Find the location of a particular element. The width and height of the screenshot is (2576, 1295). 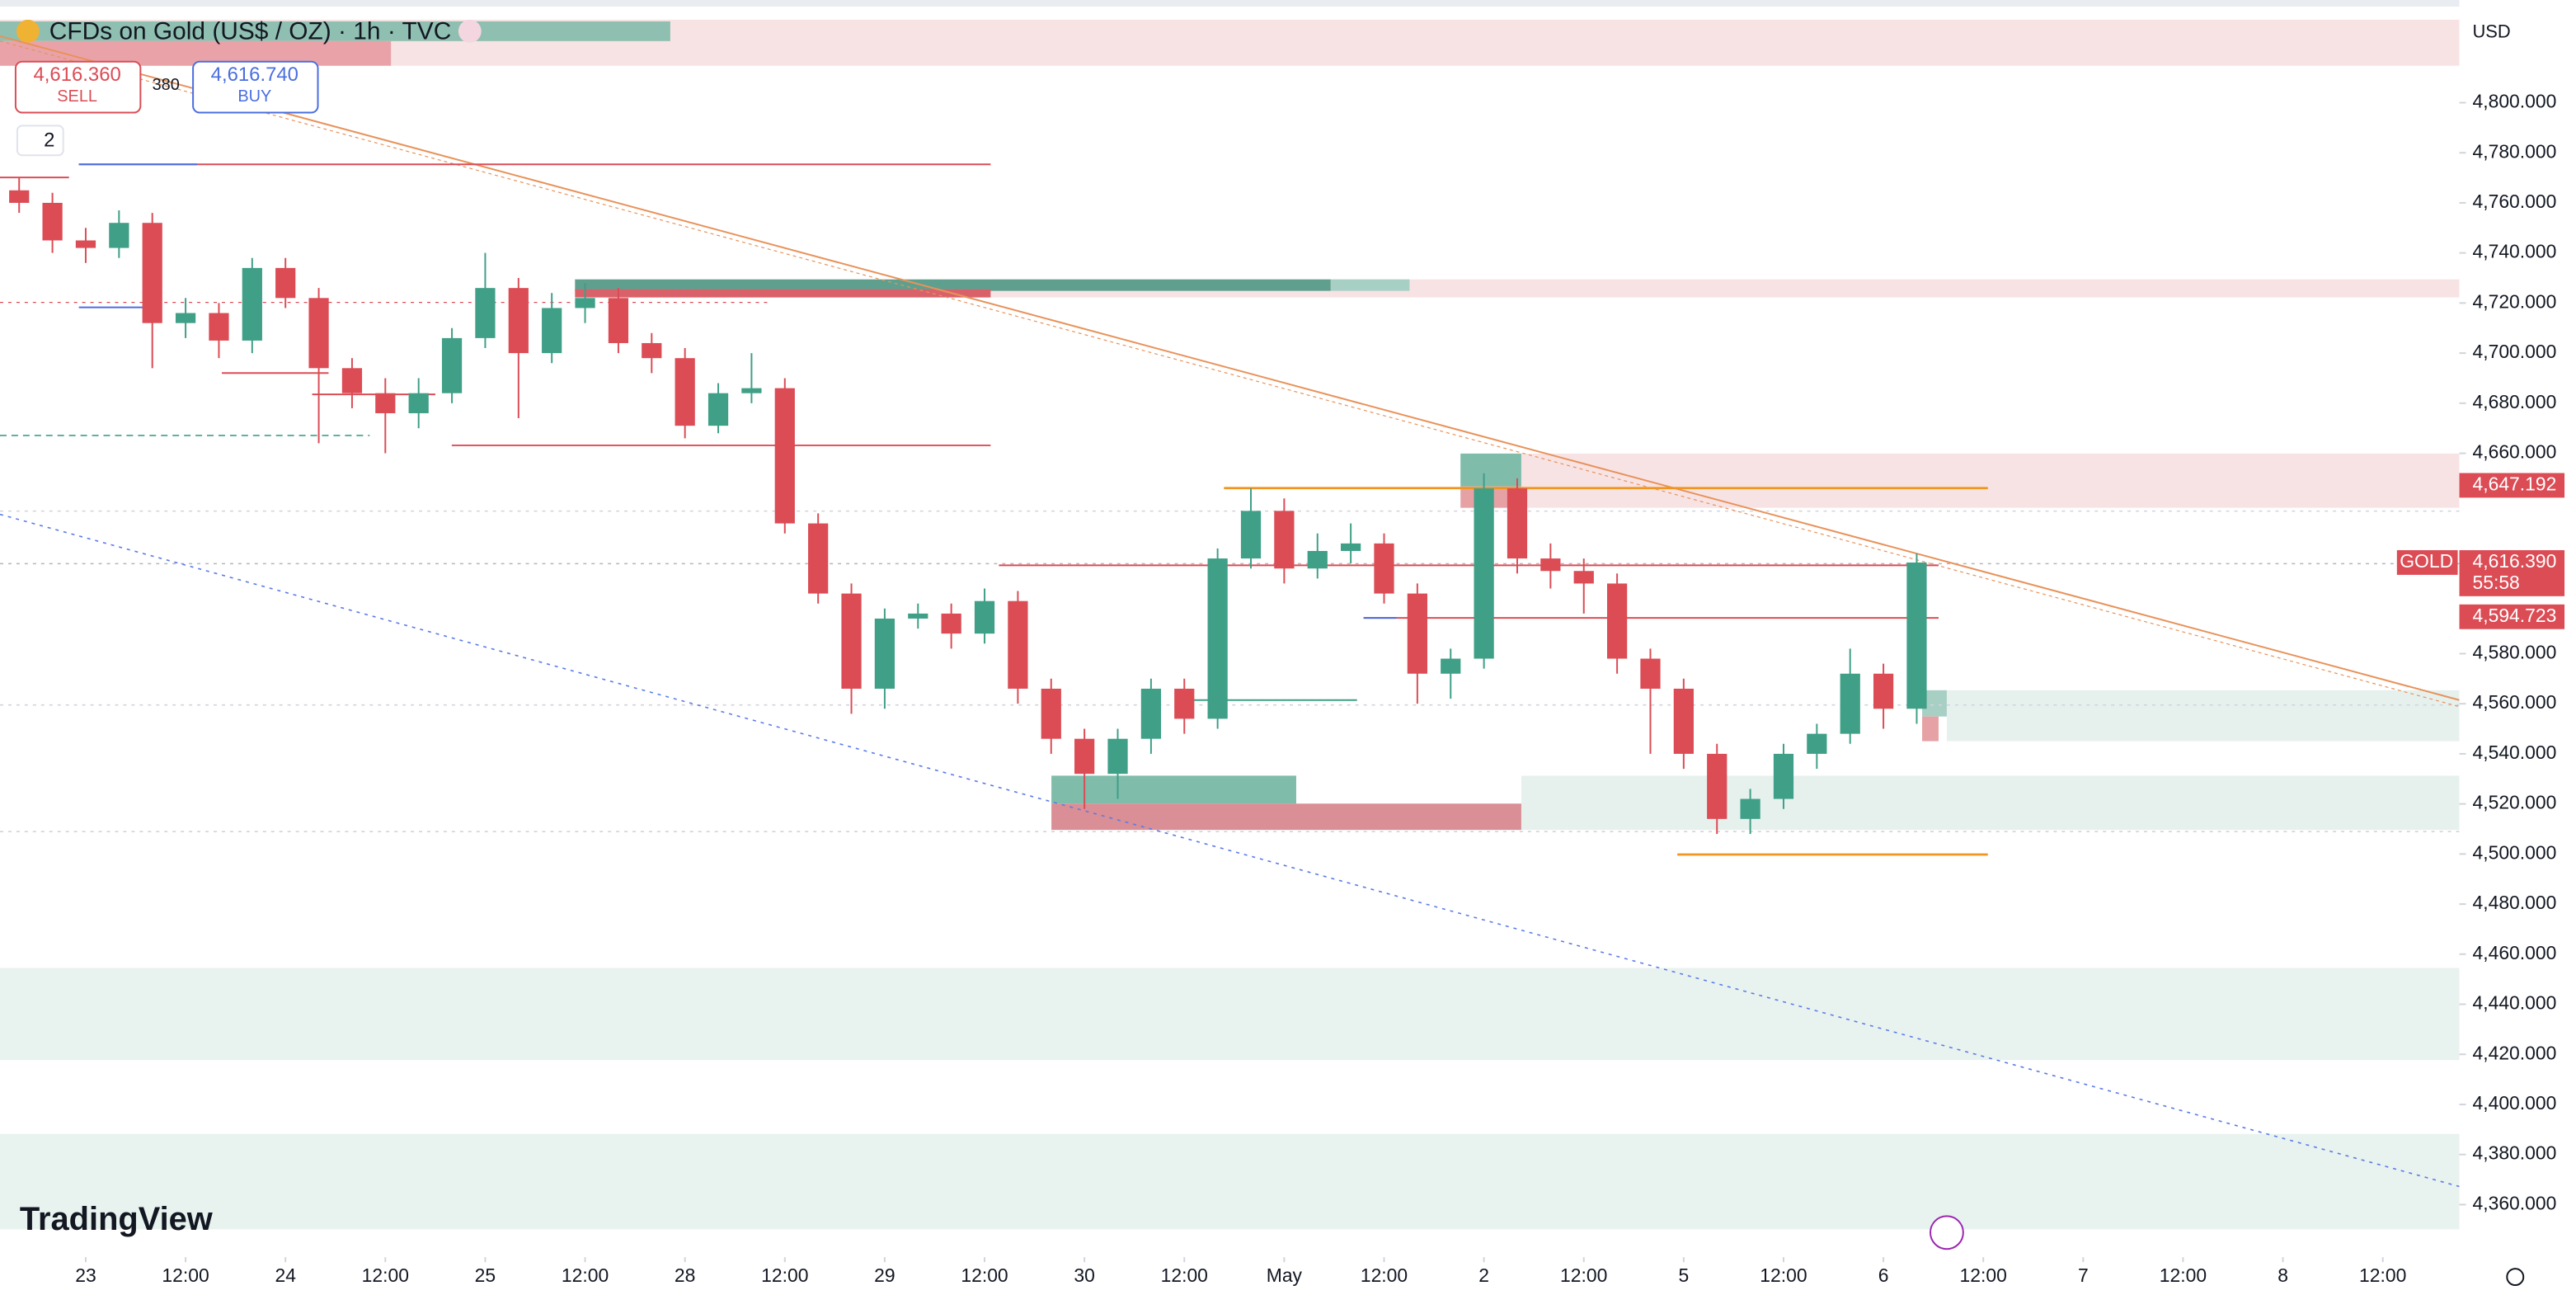

x-tick-label: 24 is located at coordinates (285, 1275).